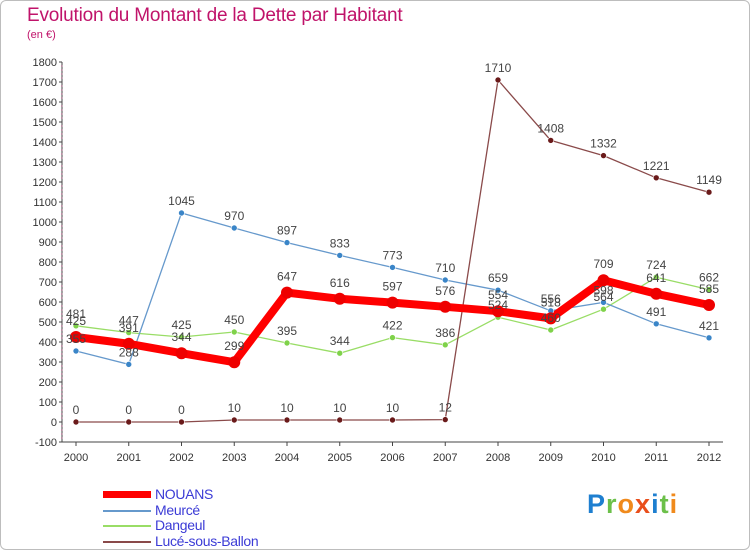 This screenshot has height=550, width=750. What do you see at coordinates (445, 268) in the screenshot?
I see `data-label: 710` at bounding box center [445, 268].